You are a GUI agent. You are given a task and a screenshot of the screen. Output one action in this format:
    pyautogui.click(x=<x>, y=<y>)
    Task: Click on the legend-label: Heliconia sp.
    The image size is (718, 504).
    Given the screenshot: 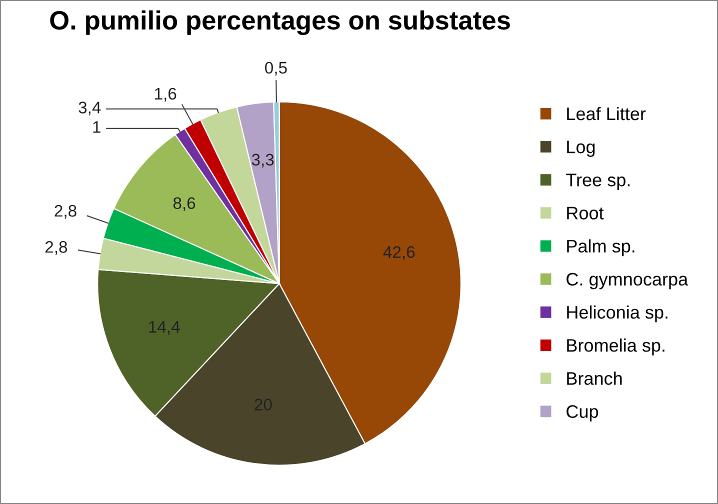 What is the action you would take?
    pyautogui.click(x=617, y=313)
    